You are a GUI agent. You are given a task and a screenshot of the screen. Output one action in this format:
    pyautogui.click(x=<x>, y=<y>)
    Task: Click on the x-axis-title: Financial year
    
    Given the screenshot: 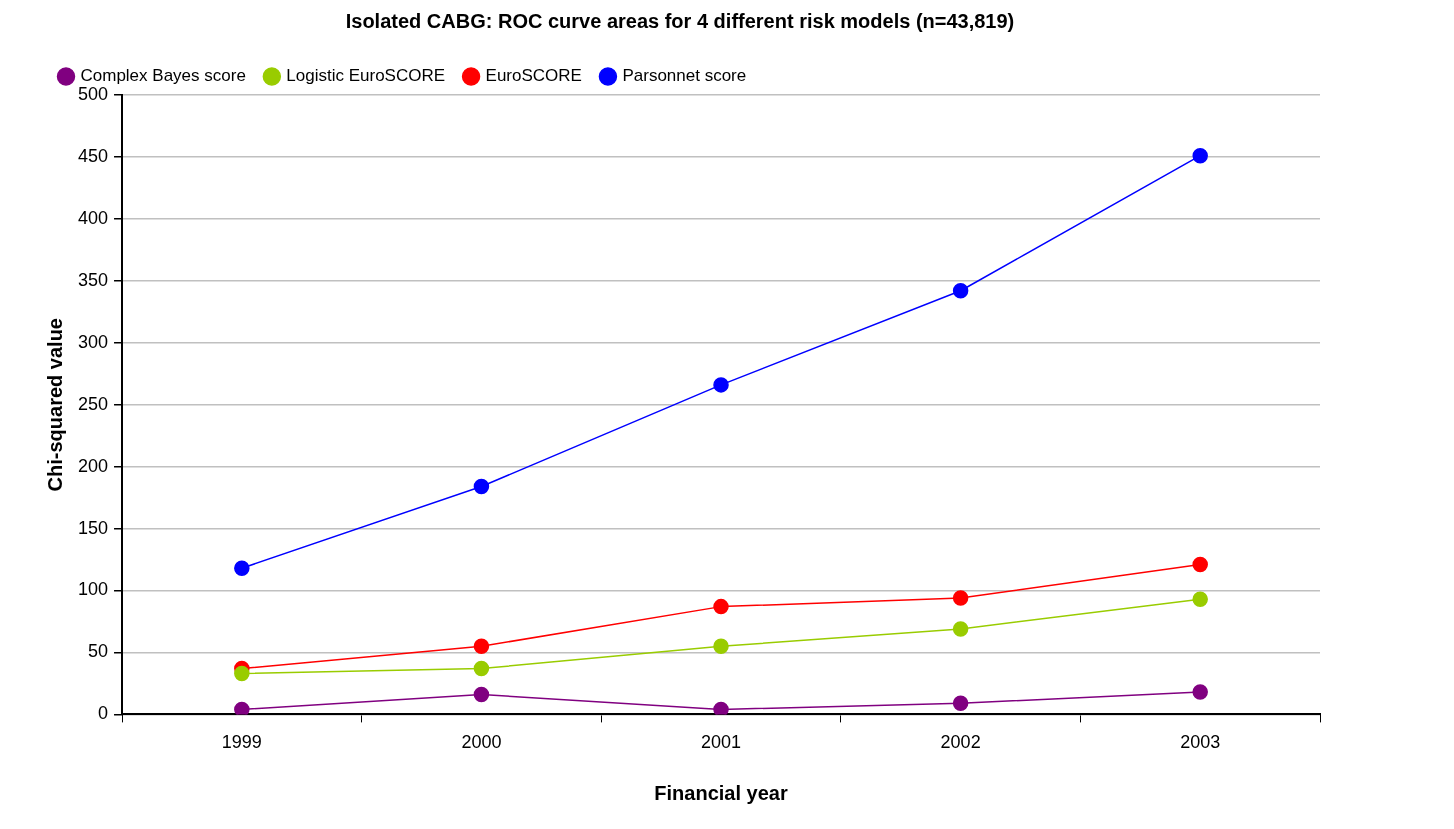 What is the action you would take?
    pyautogui.click(x=721, y=792)
    